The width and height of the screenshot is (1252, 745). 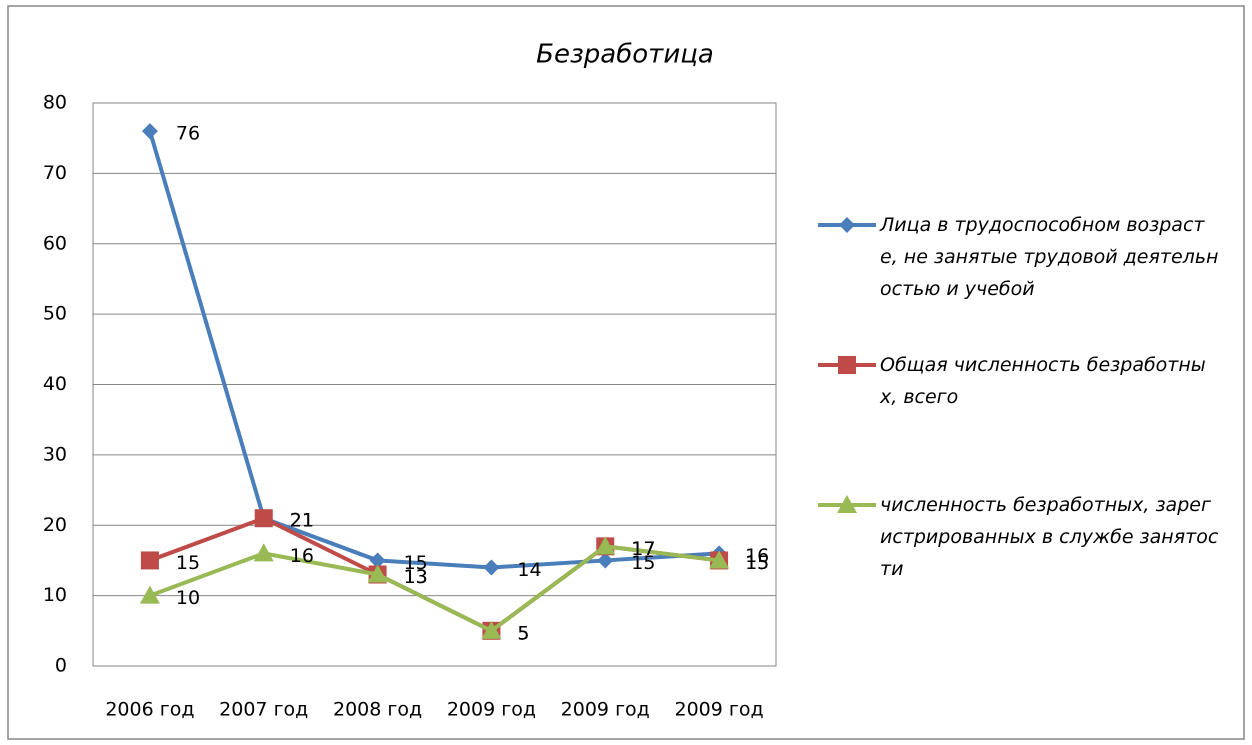 What do you see at coordinates (55, 384) in the screenshot?
I see `y-tick-label: 40` at bounding box center [55, 384].